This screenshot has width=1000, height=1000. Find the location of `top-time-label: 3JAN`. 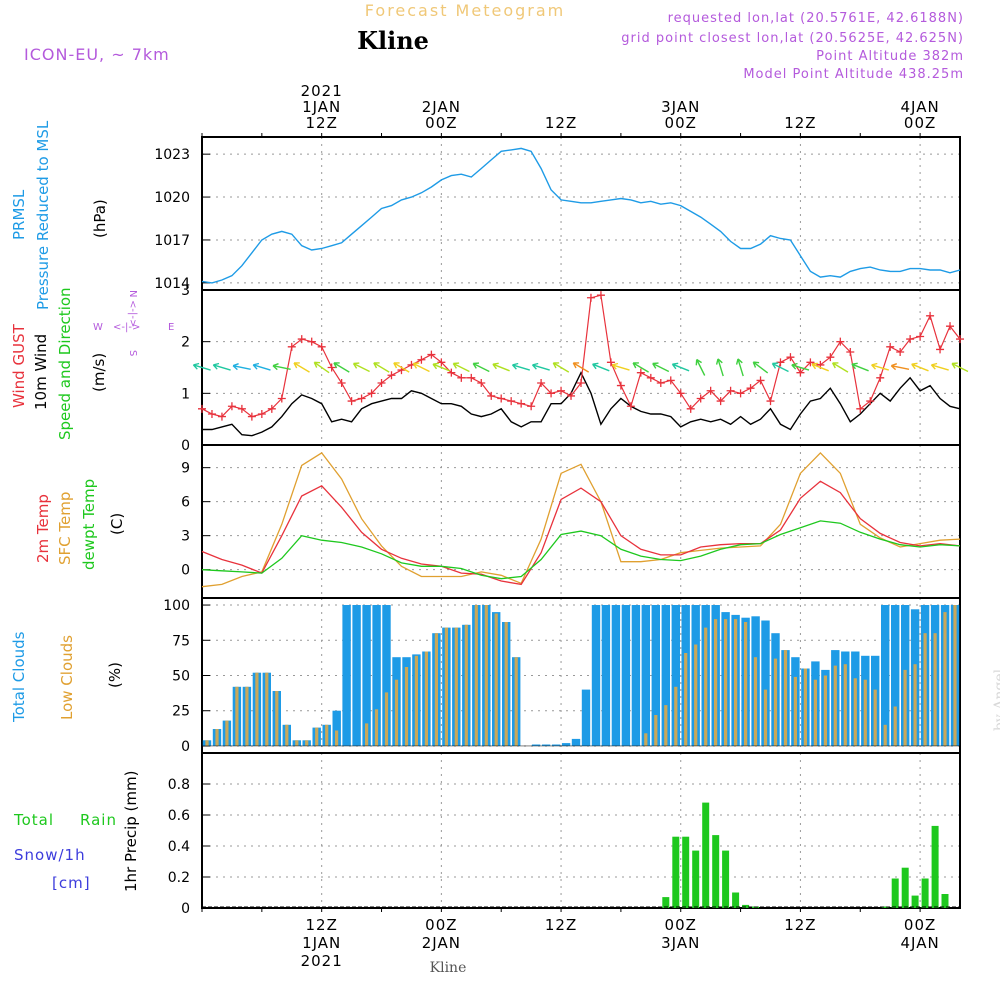

top-time-label: 3JAN is located at coordinates (680, 107).